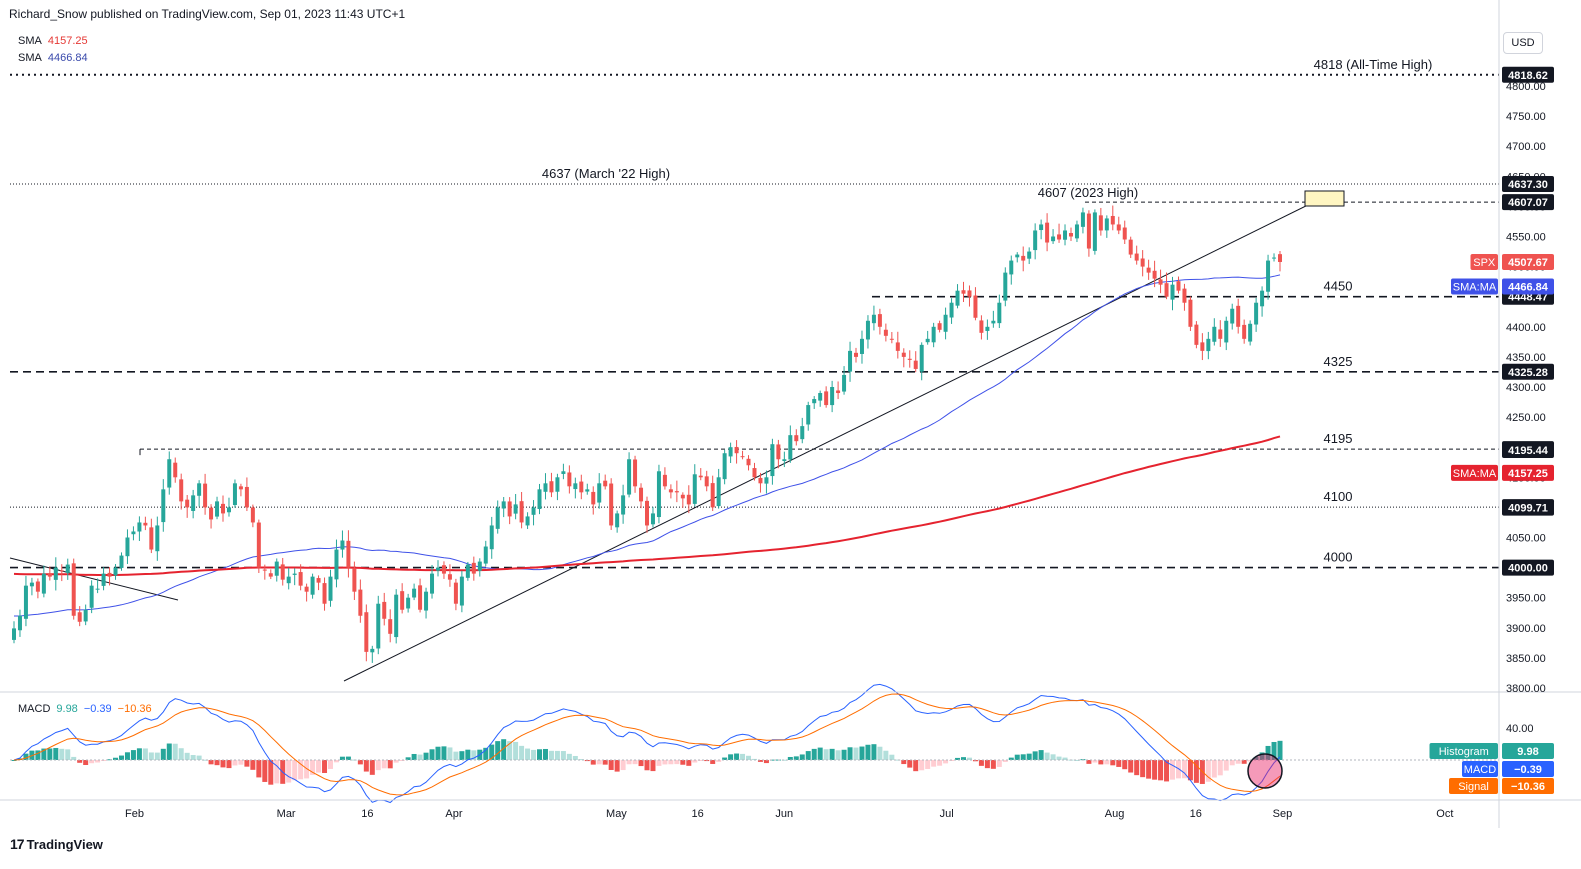 Image resolution: width=1581 pixels, height=869 pixels. Describe the element at coordinates (1338, 496) in the screenshot. I see `level-label: 4100` at that location.